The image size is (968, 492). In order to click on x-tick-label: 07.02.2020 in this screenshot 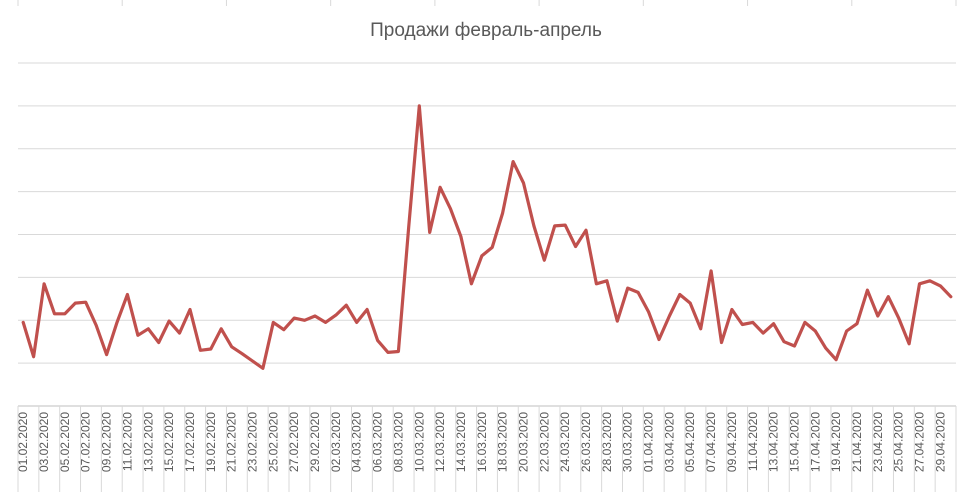, I will do `click(86, 442)`.